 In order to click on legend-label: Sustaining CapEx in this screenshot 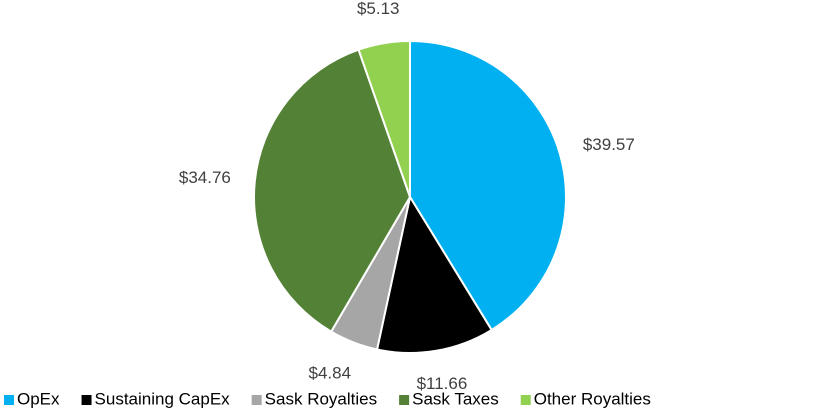, I will do `click(163, 398)`.